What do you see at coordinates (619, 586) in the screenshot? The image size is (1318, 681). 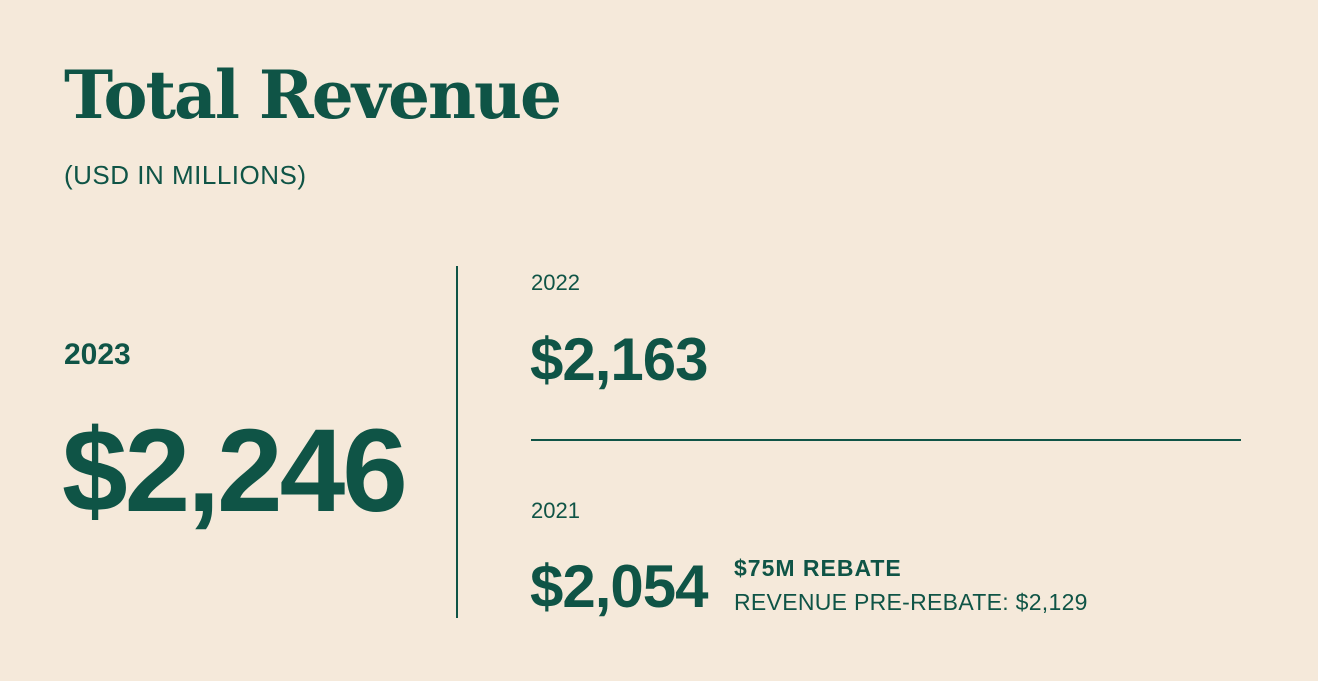 I see `revenue-2021-value: $2,054` at bounding box center [619, 586].